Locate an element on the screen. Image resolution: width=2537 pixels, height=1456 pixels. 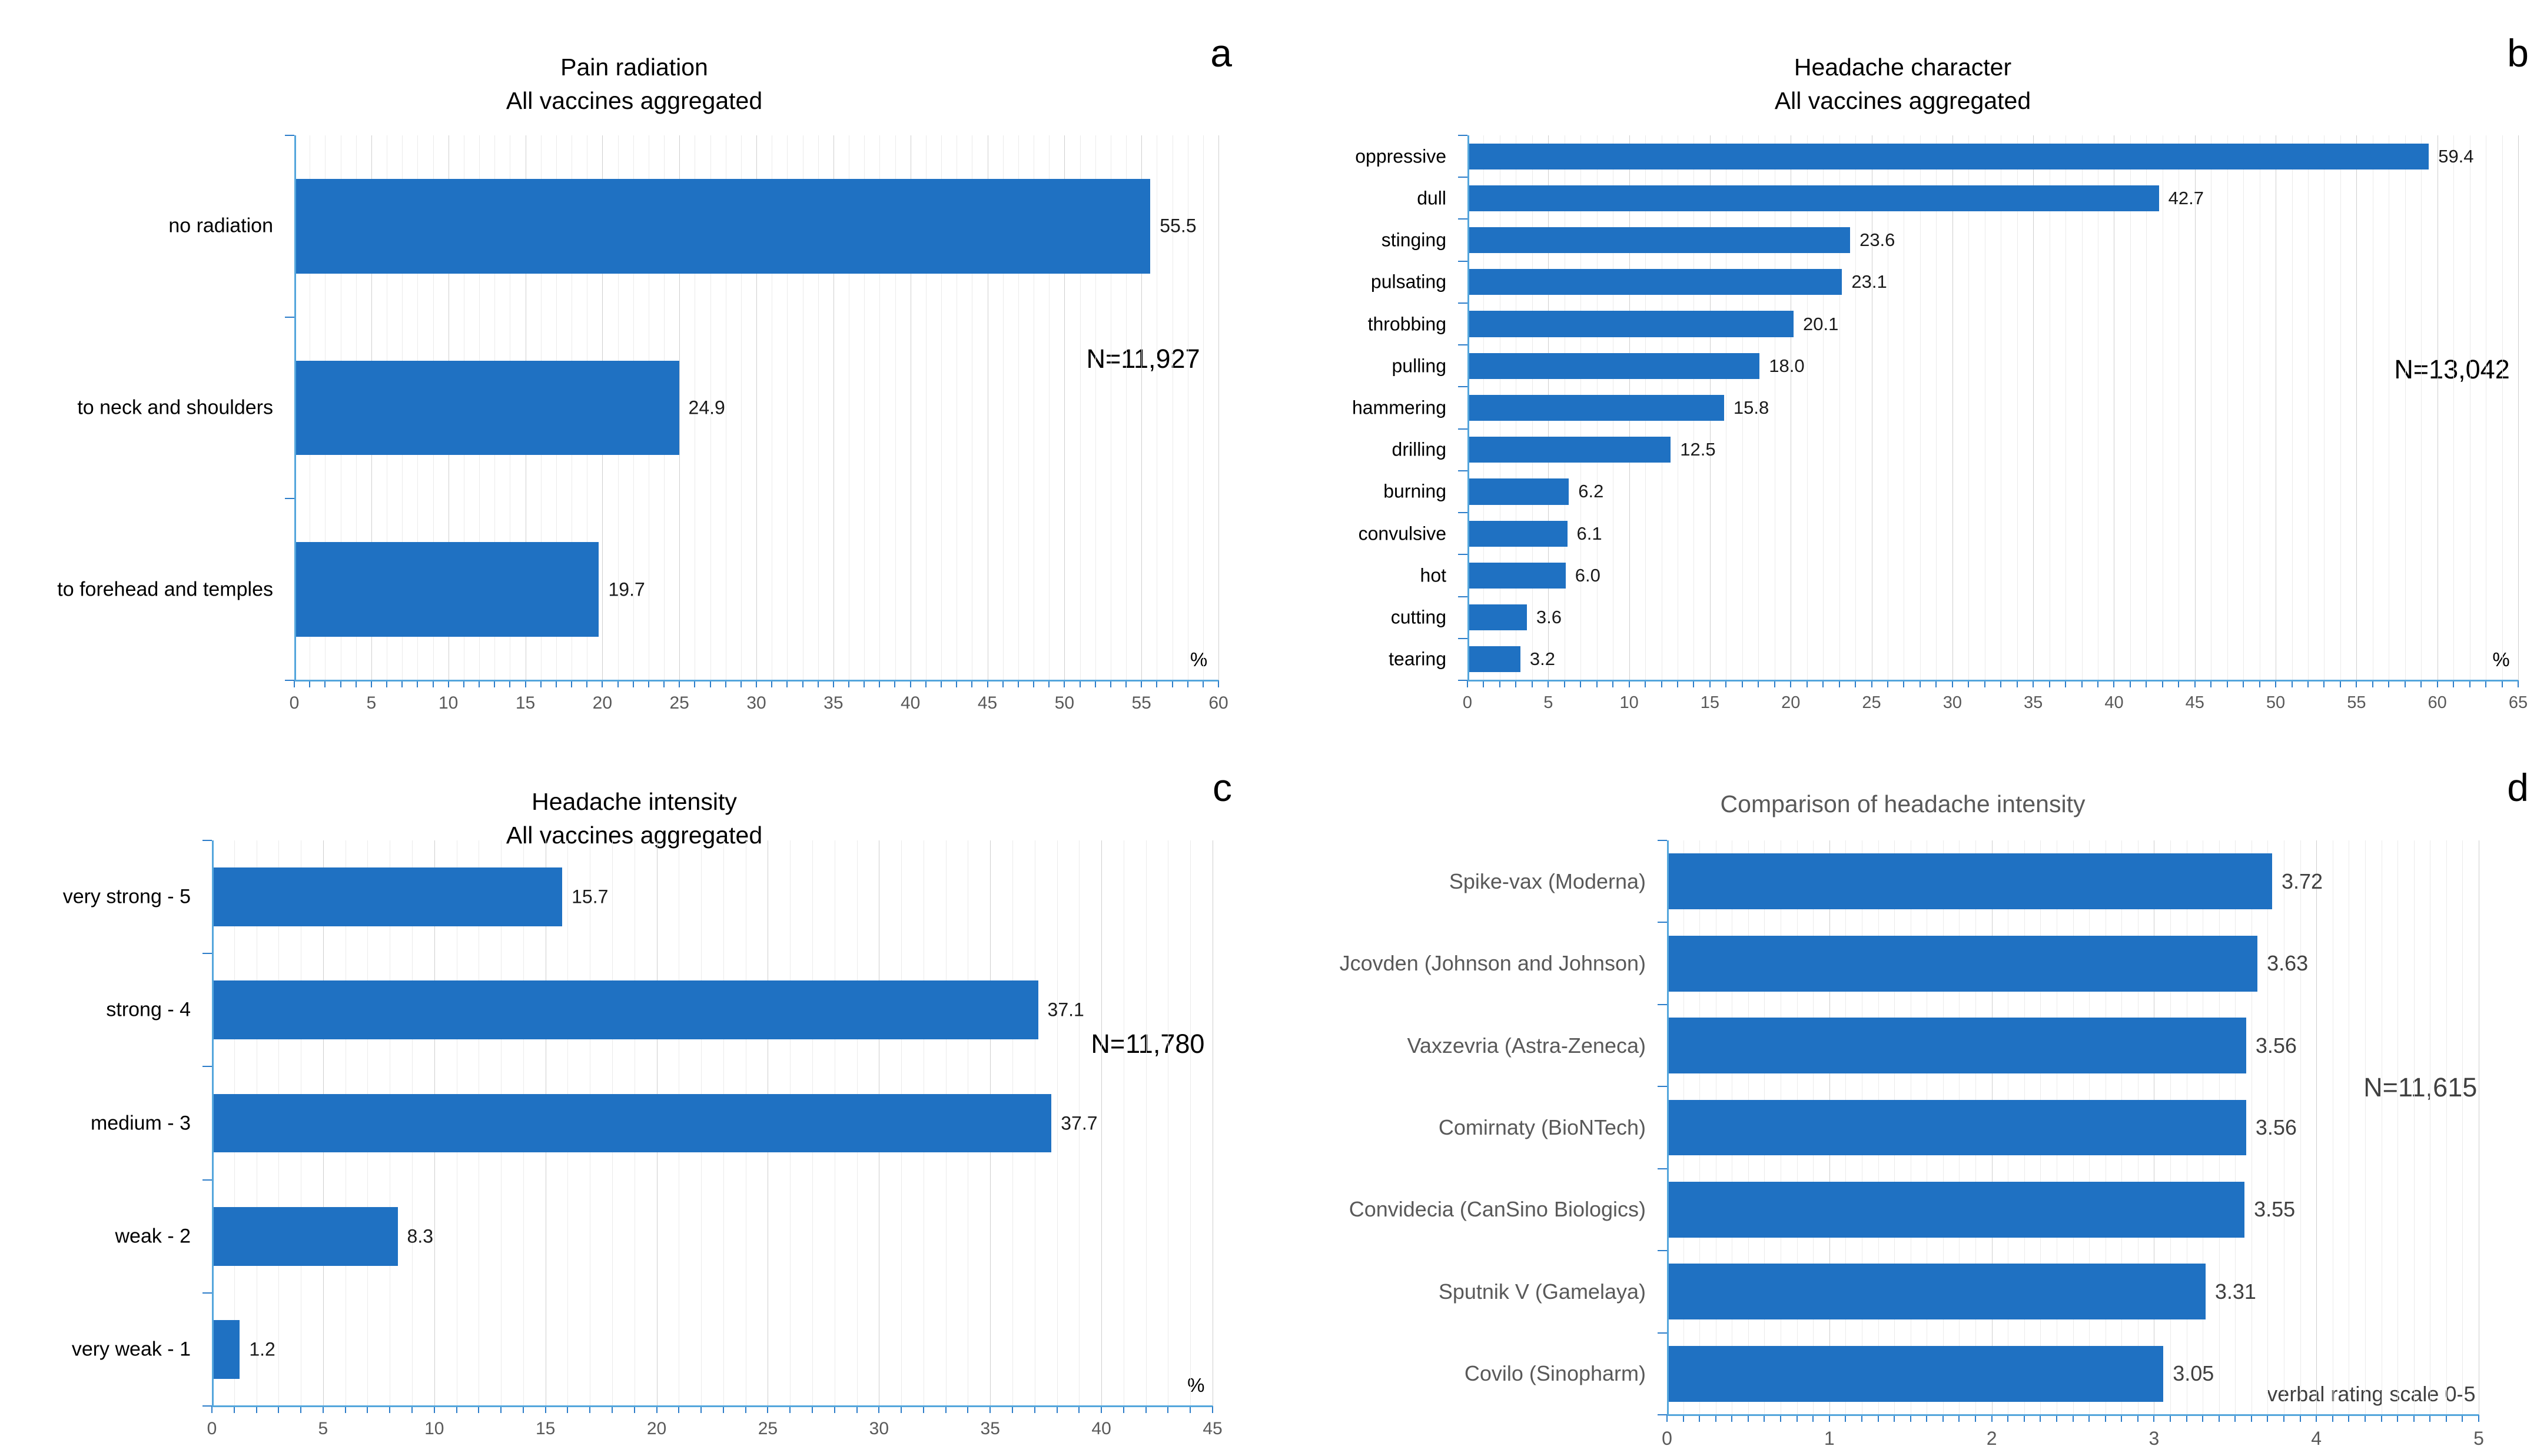
category-label: tearing is located at coordinates (1417, 659).